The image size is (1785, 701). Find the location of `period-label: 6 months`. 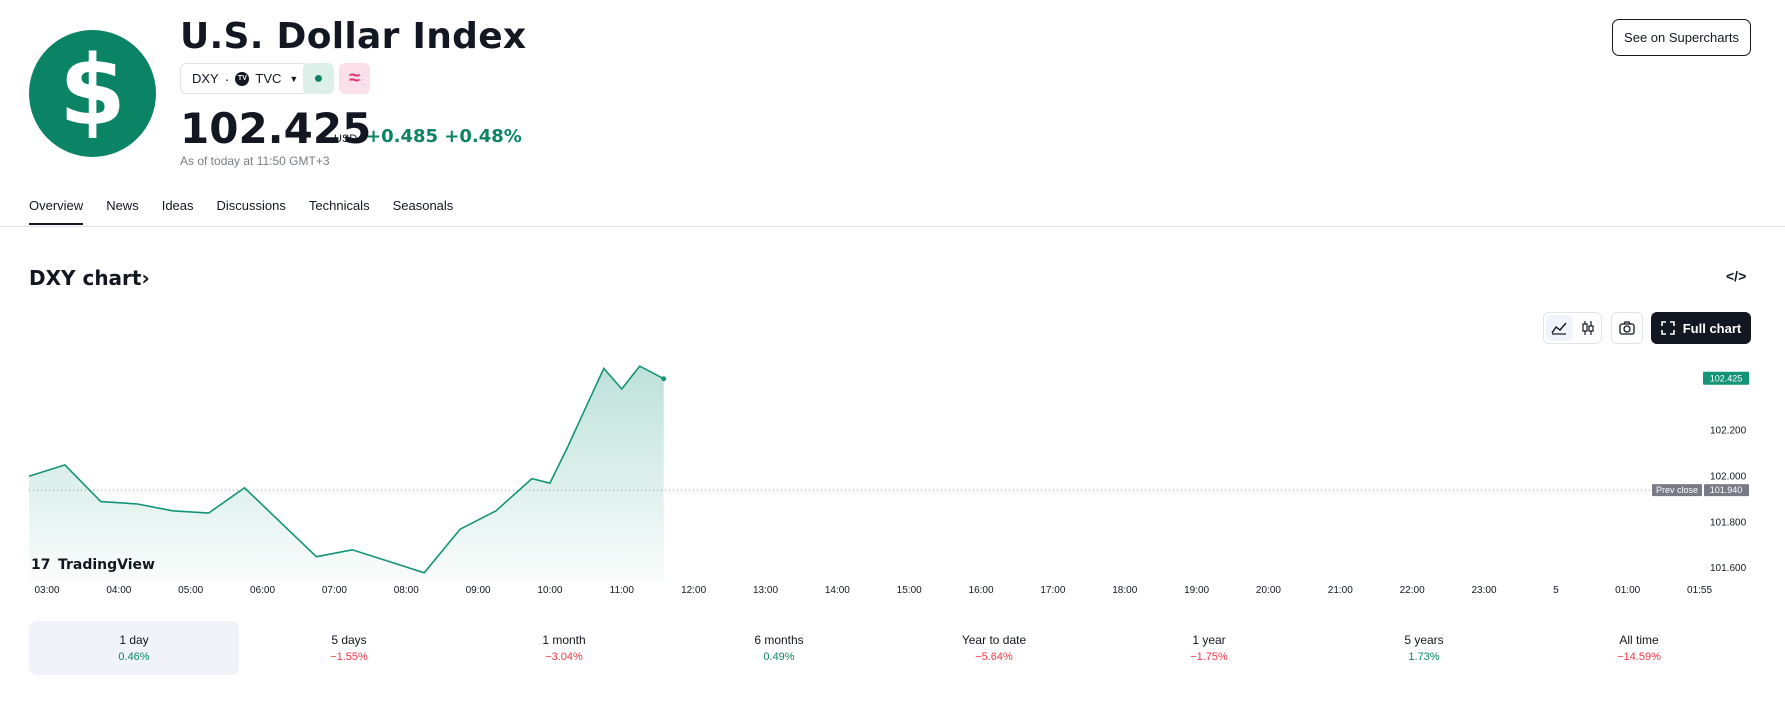

period-label: 6 months is located at coordinates (779, 640).